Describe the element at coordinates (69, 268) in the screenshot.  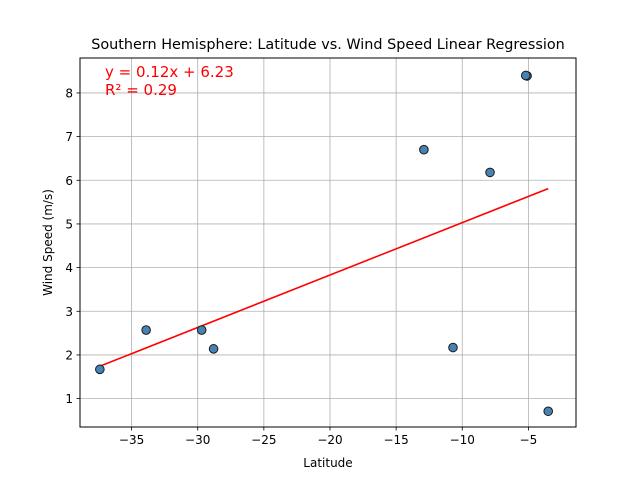
I see `y-tick-label: 4` at that location.